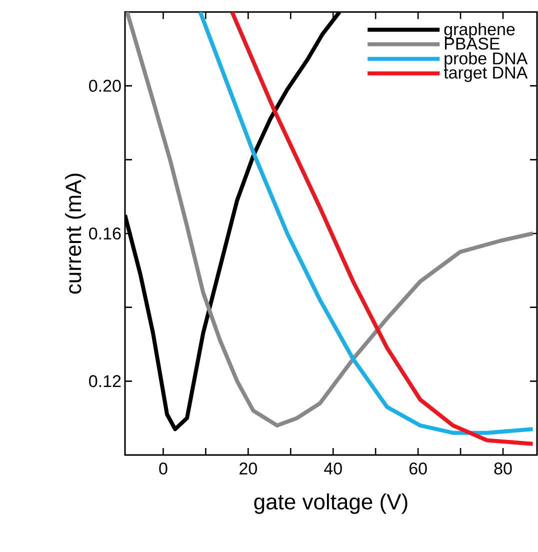 This screenshot has height=552, width=538. I want to click on y-tick-label: 0.16, so click(105, 233).